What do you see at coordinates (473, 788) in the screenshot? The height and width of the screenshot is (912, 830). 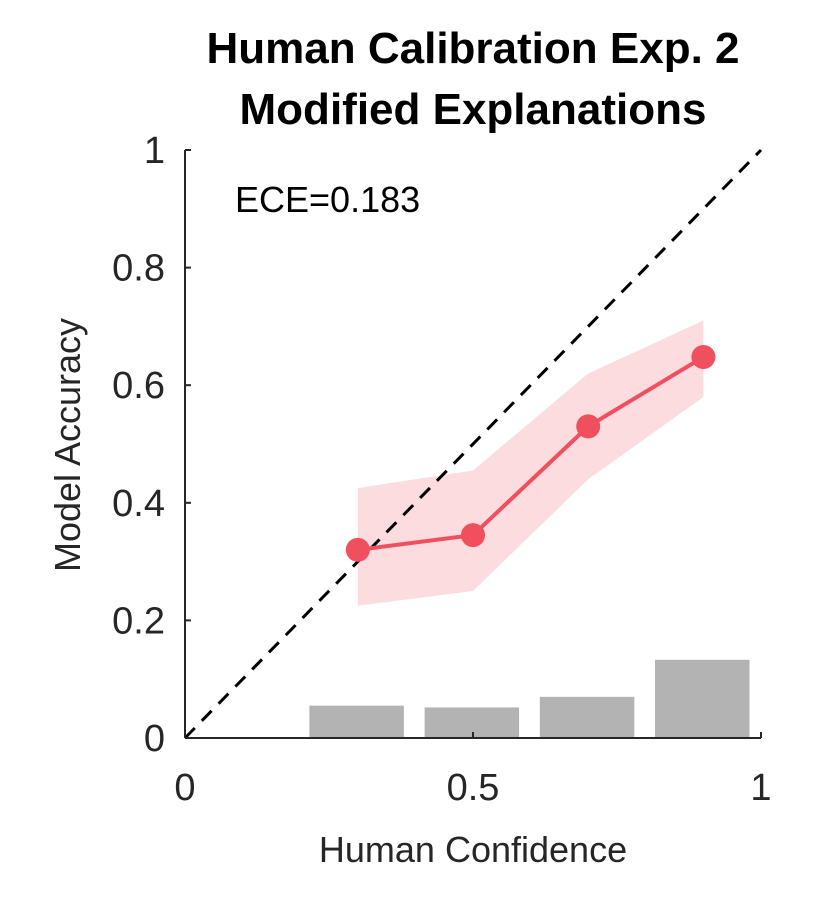 I see `x-tick-label: 0.5` at bounding box center [473, 788].